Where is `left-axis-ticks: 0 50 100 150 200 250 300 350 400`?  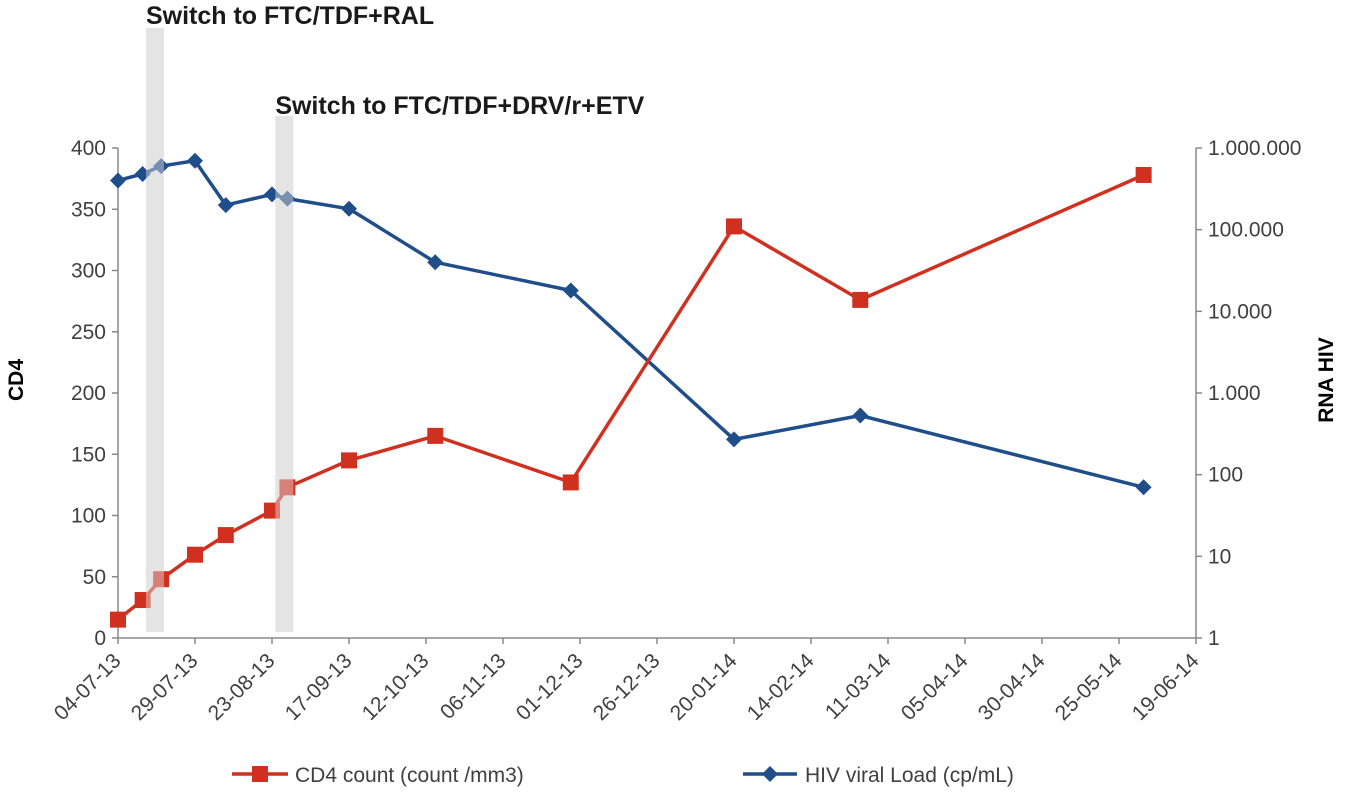 left-axis-ticks: 0 50 100 150 200 250 300 350 400 is located at coordinates (94, 393).